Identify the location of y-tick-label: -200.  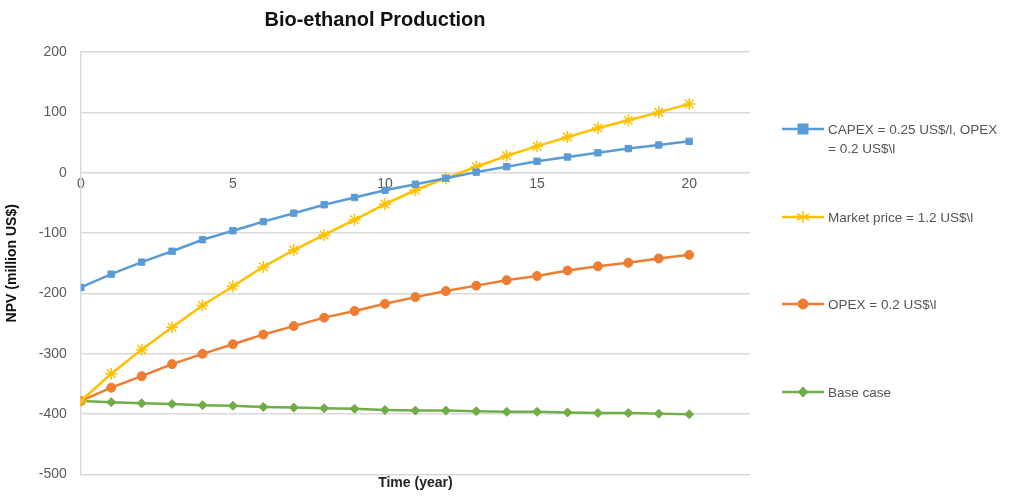
(53, 292).